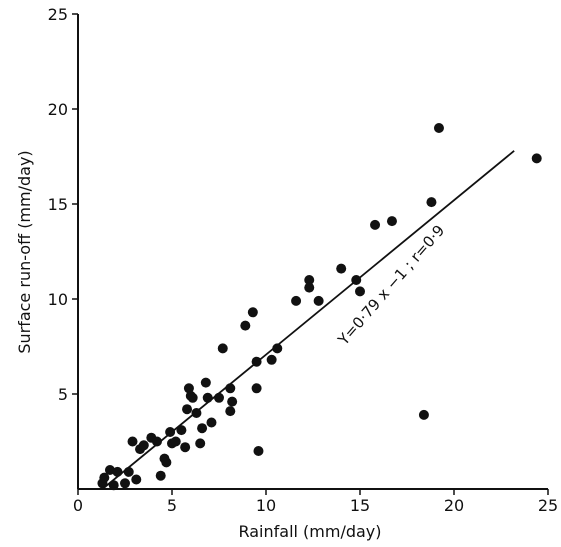 The width and height of the screenshot is (561, 547). Describe the element at coordinates (315, 502) in the screenshot. I see `x-ticks: 0 5 10 15 20 25` at that location.